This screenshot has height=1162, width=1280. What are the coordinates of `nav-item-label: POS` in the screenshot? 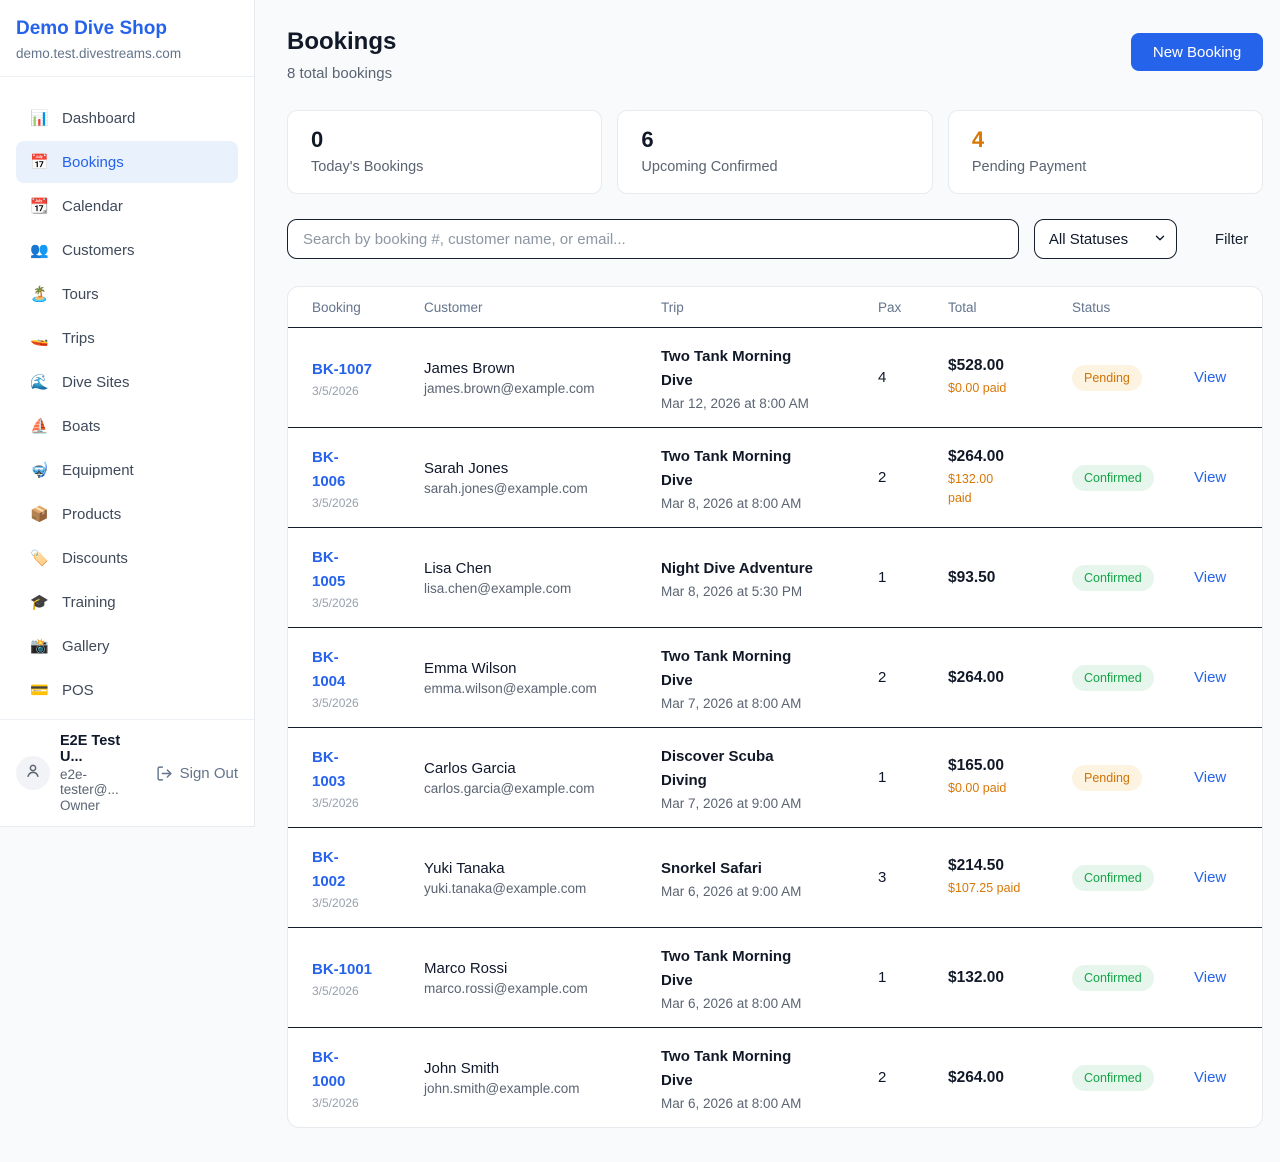 It's located at (78, 690).